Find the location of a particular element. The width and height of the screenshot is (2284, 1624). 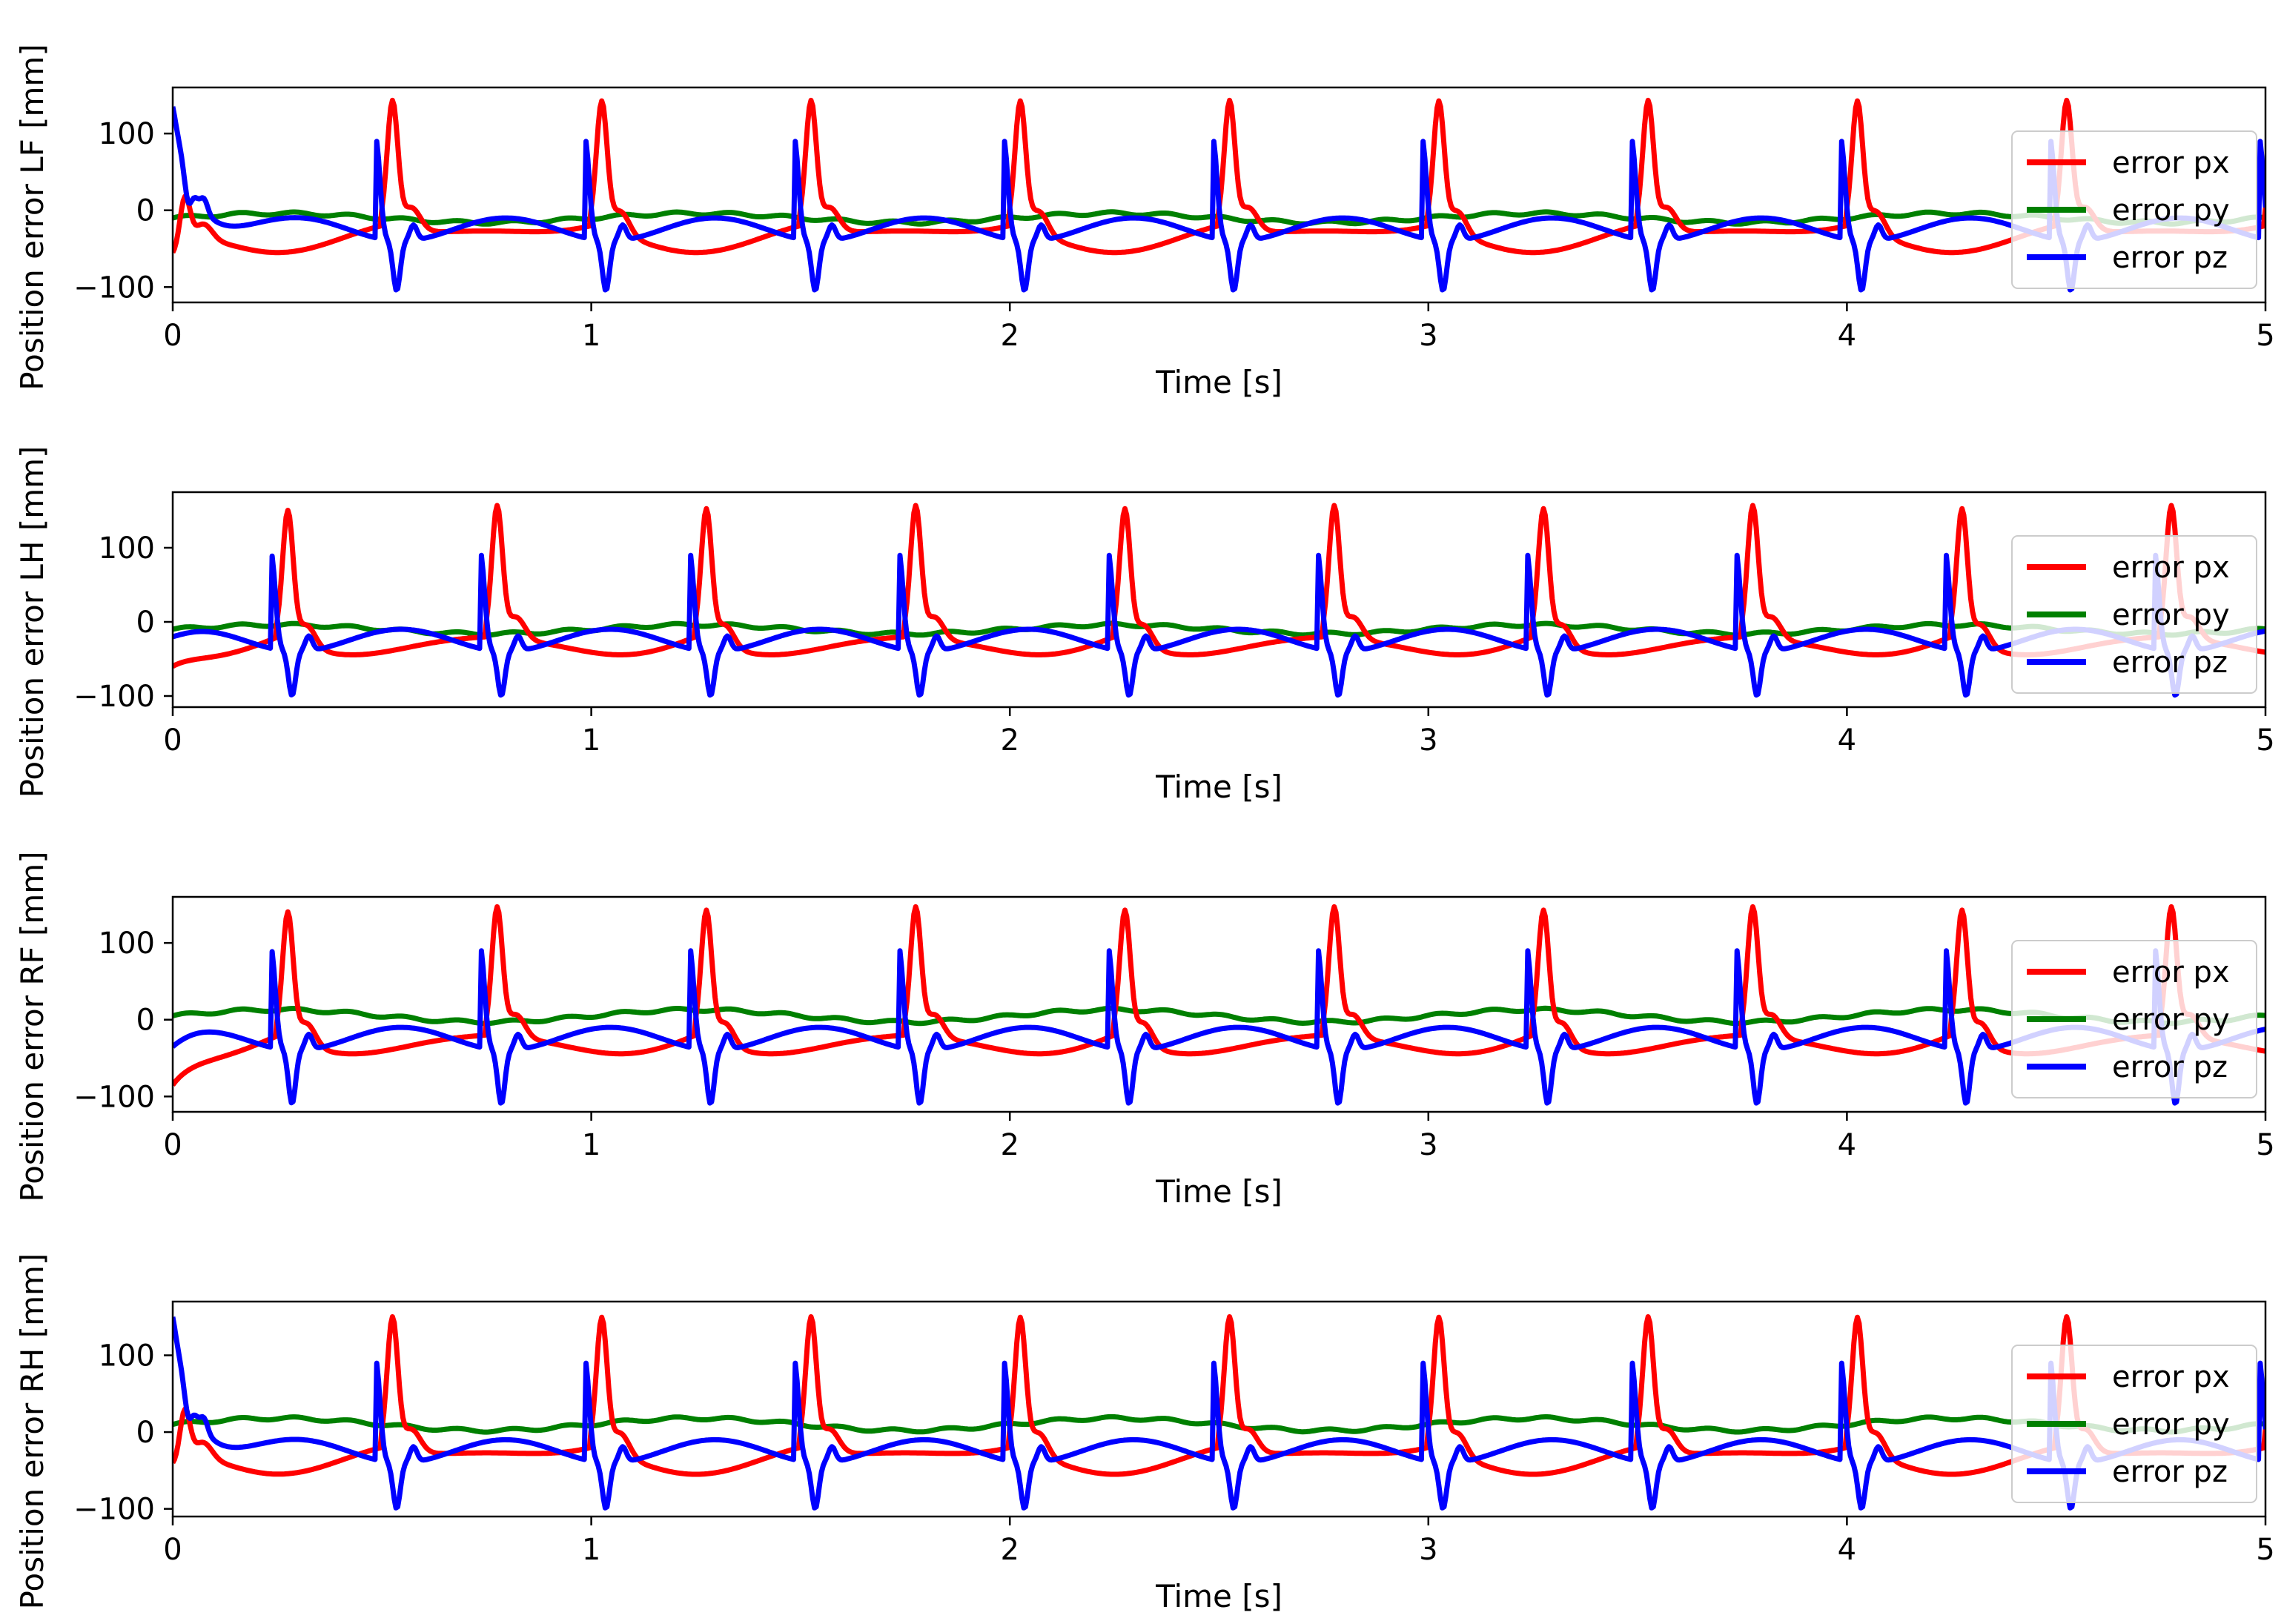

y-axis-label: Position error LH [mm] is located at coordinates (32, 622).